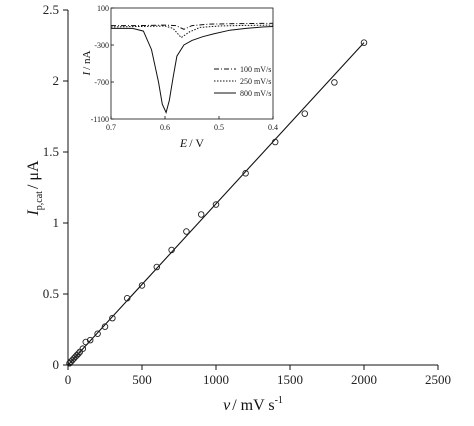 This screenshot has height=426, width=474. I want to click on inset-y-unit: / nA, so click(87, 59).